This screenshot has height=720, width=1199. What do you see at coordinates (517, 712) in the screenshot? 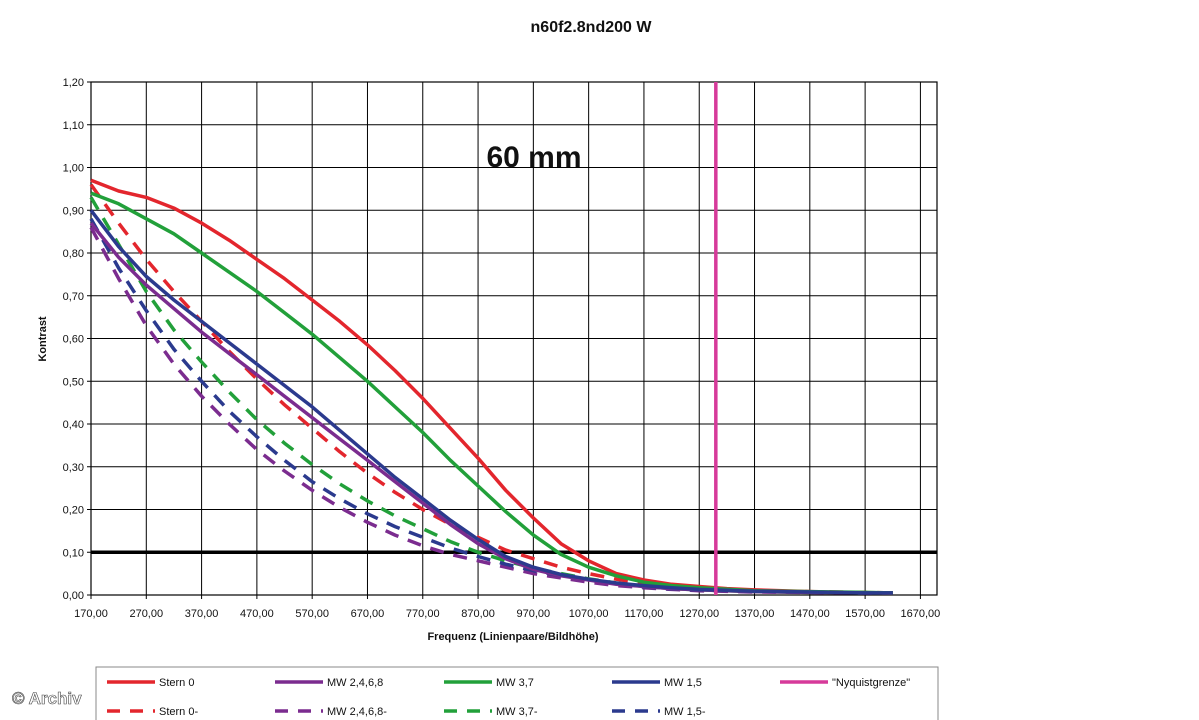
I see `legend-label: MW 3,7-` at bounding box center [517, 712].